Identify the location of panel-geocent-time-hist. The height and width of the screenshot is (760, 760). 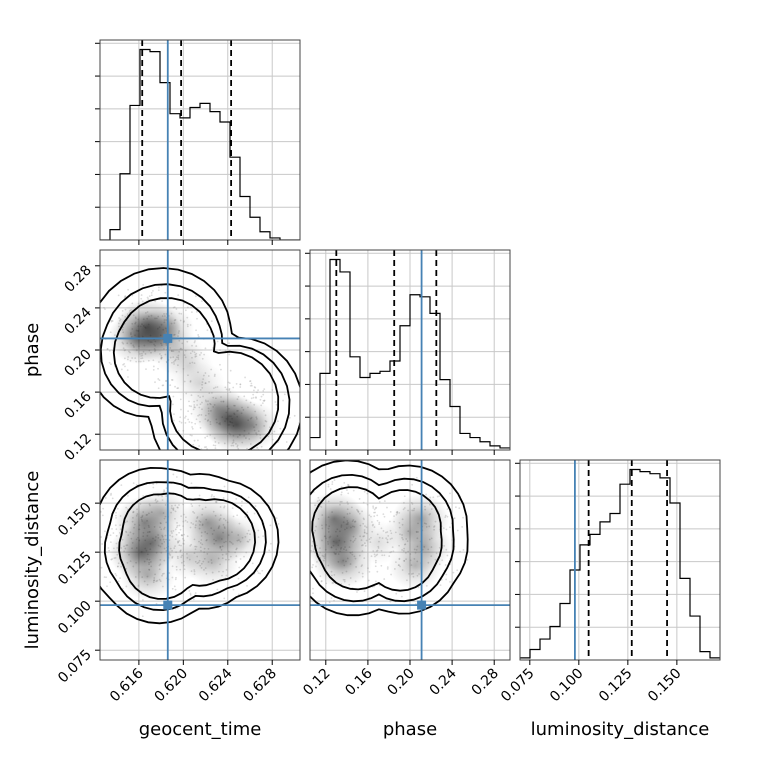
(198, 142).